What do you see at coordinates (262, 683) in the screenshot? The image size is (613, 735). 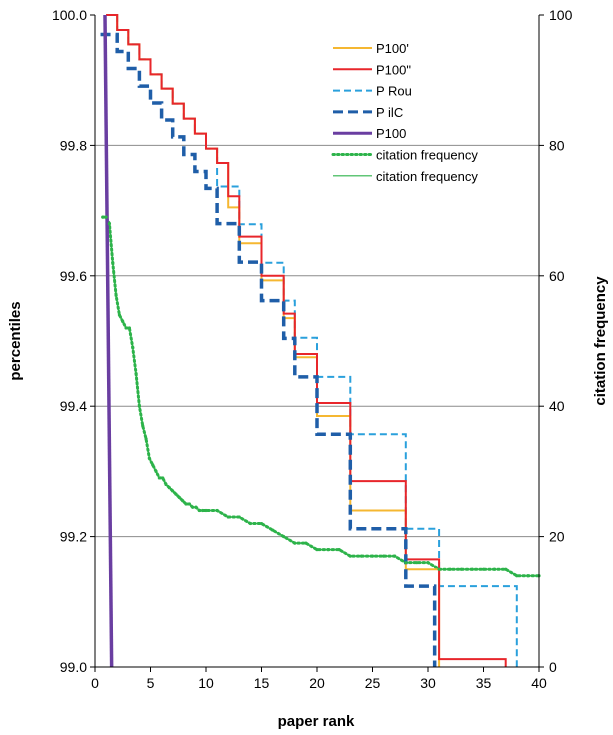 I see `x-tick-label: 15` at bounding box center [262, 683].